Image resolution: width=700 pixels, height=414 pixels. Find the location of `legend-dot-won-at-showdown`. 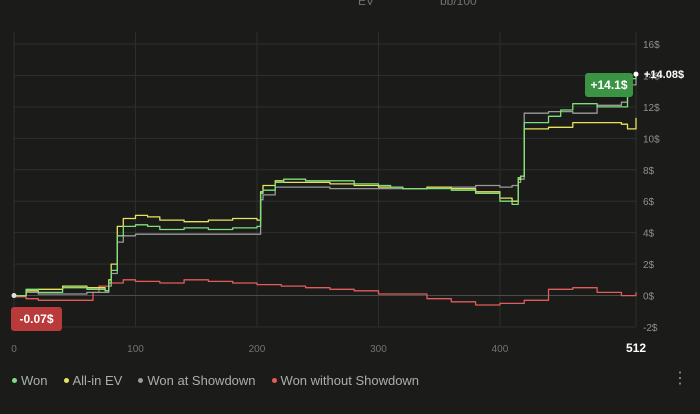

legend-dot-won-at-showdown is located at coordinates (141, 380).